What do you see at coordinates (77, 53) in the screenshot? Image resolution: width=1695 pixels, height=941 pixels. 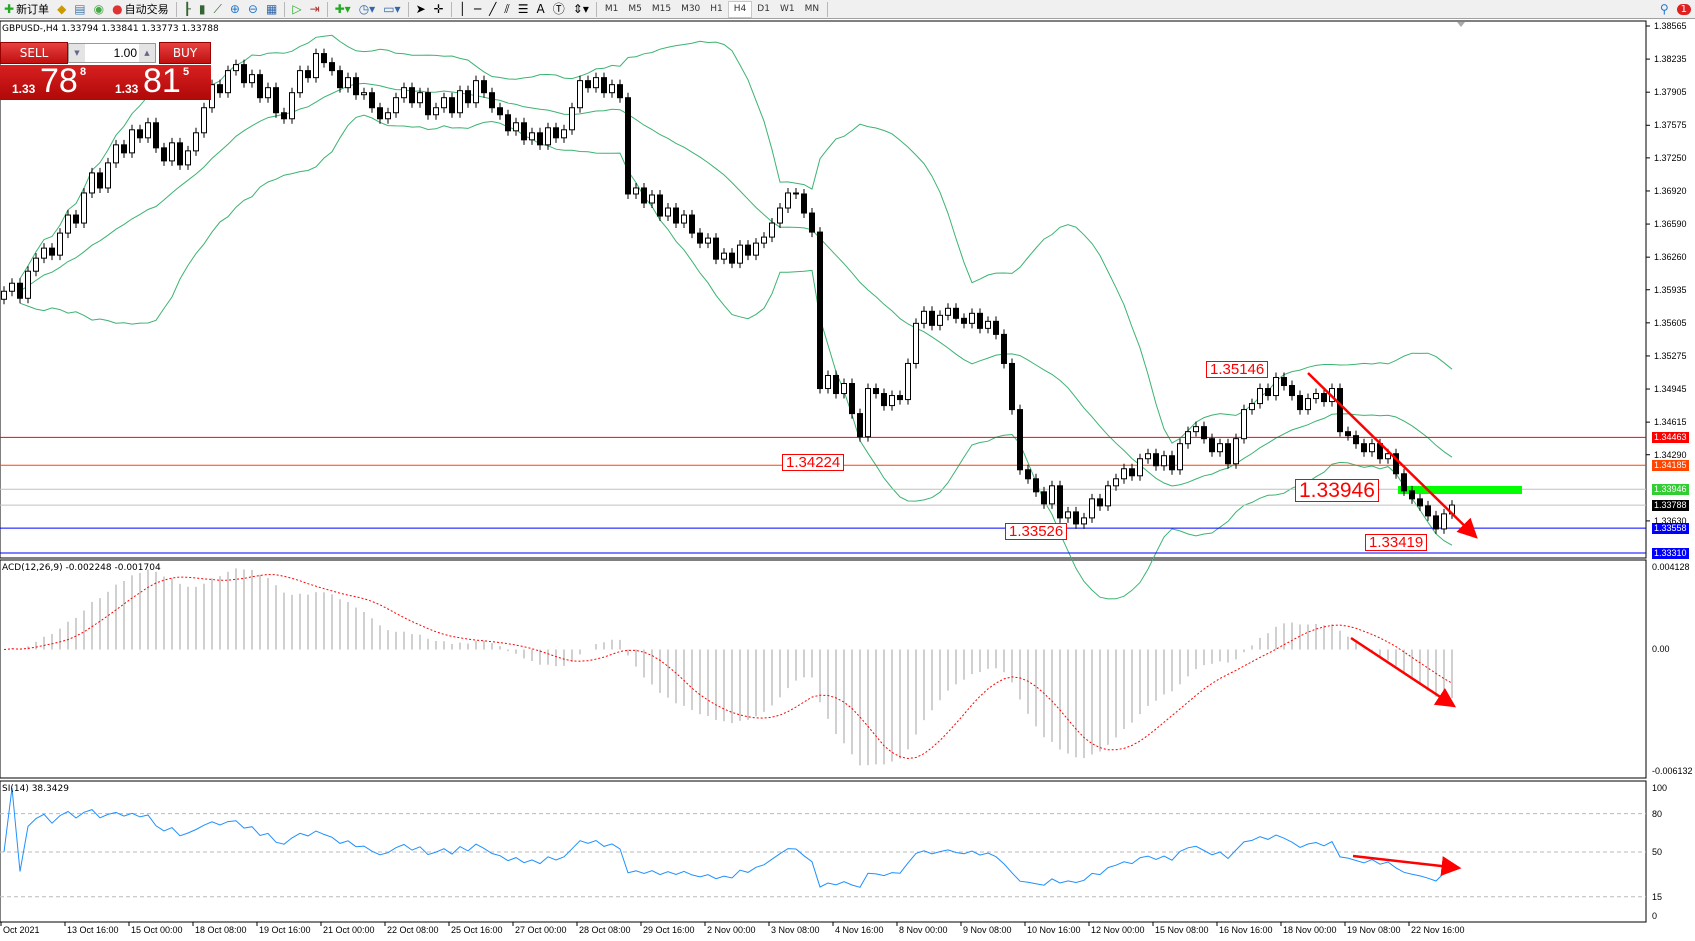 I see `lot-decrease-button: ▼` at bounding box center [77, 53].